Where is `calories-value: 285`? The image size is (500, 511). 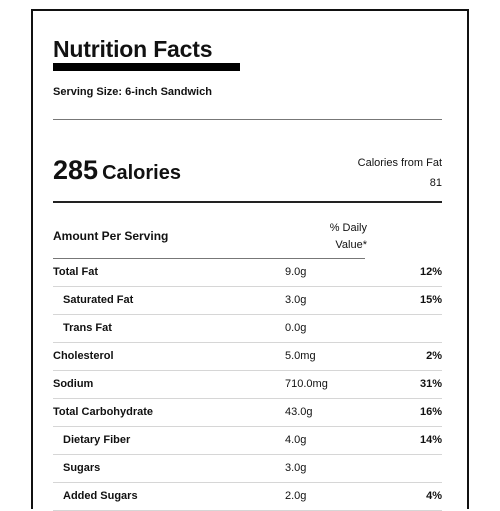 calories-value: 285 is located at coordinates (76, 170).